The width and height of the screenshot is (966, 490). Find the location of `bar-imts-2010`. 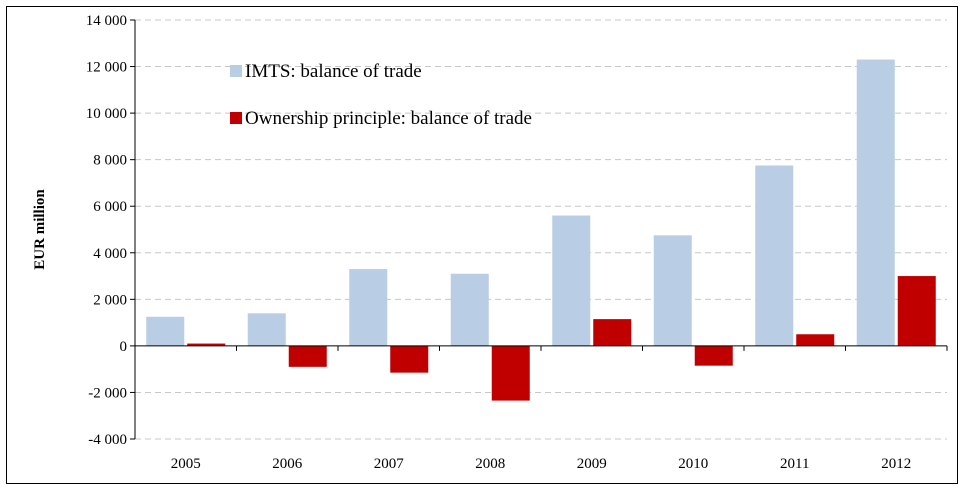

bar-imts-2010 is located at coordinates (672, 290).